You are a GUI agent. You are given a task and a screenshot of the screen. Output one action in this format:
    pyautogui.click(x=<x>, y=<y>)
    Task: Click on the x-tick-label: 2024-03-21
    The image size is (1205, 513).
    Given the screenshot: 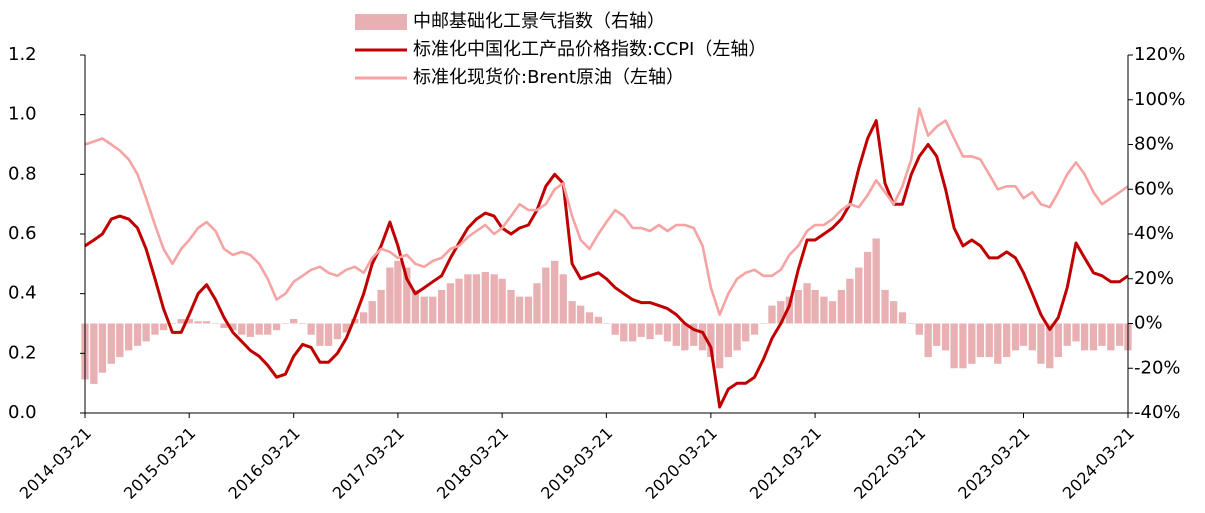 What is the action you would take?
    pyautogui.click(x=1098, y=463)
    